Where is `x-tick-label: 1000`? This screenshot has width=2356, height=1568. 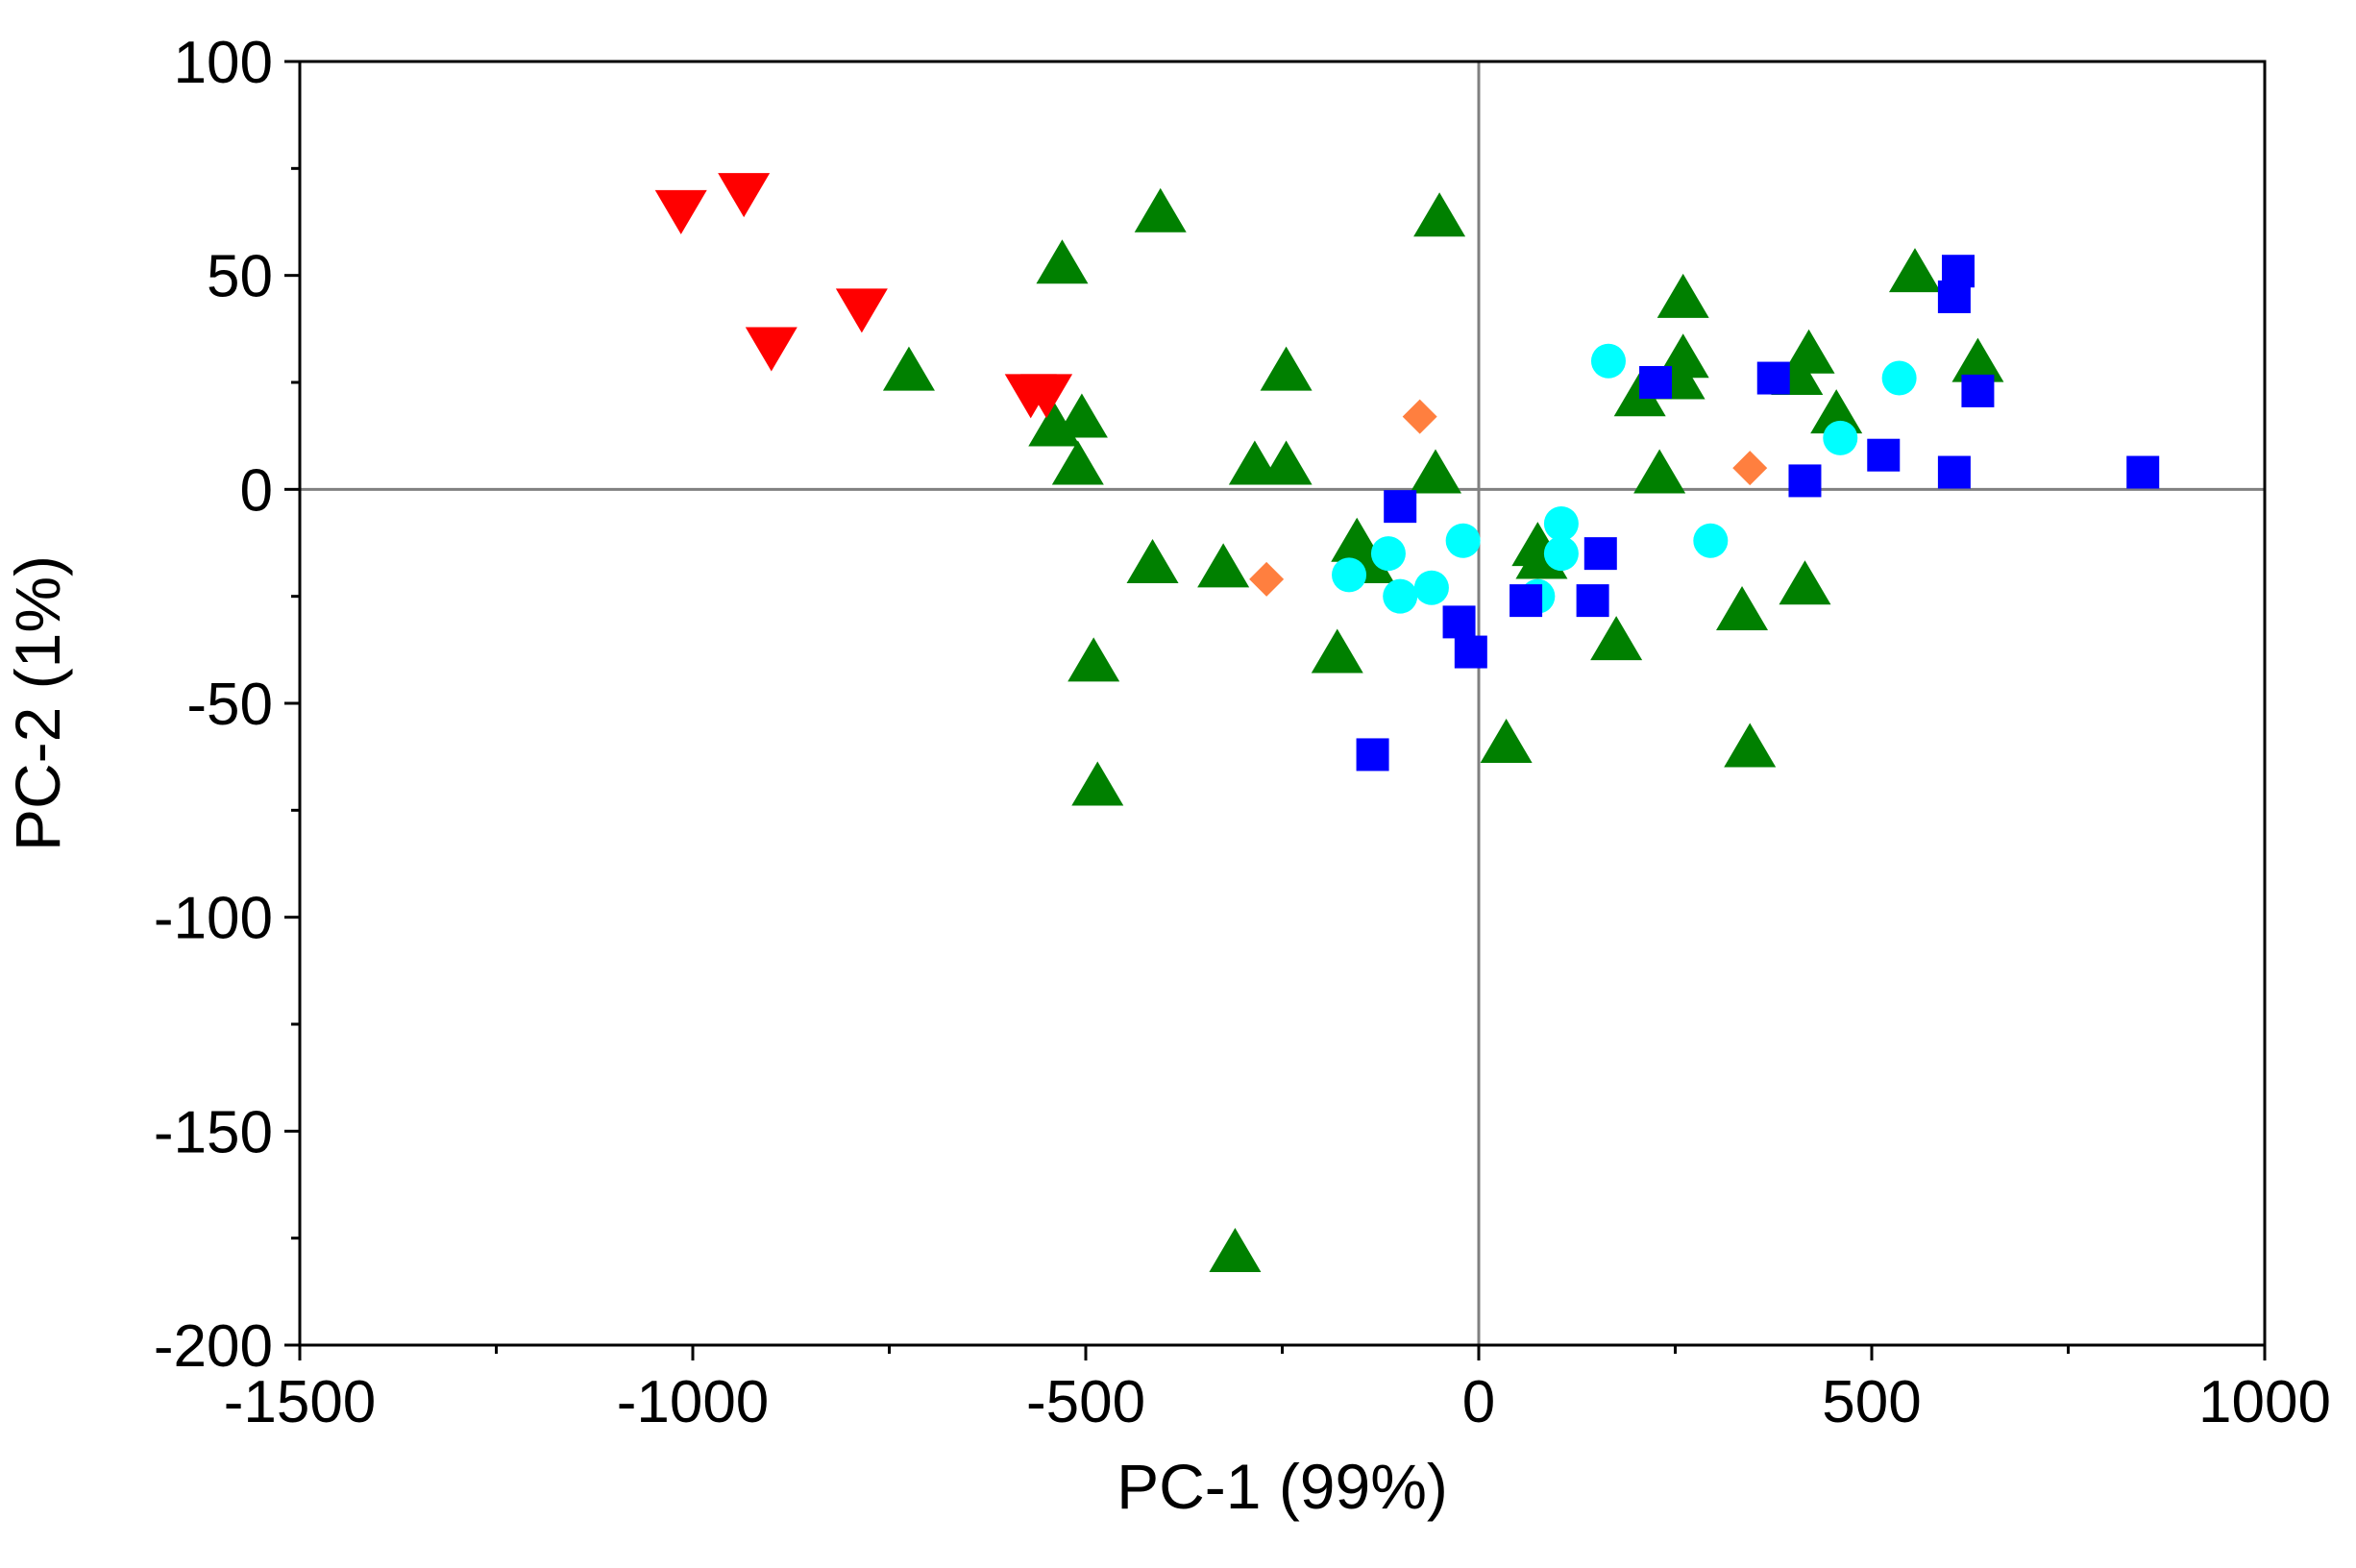 x-tick-label: 1000 is located at coordinates (2264, 1402).